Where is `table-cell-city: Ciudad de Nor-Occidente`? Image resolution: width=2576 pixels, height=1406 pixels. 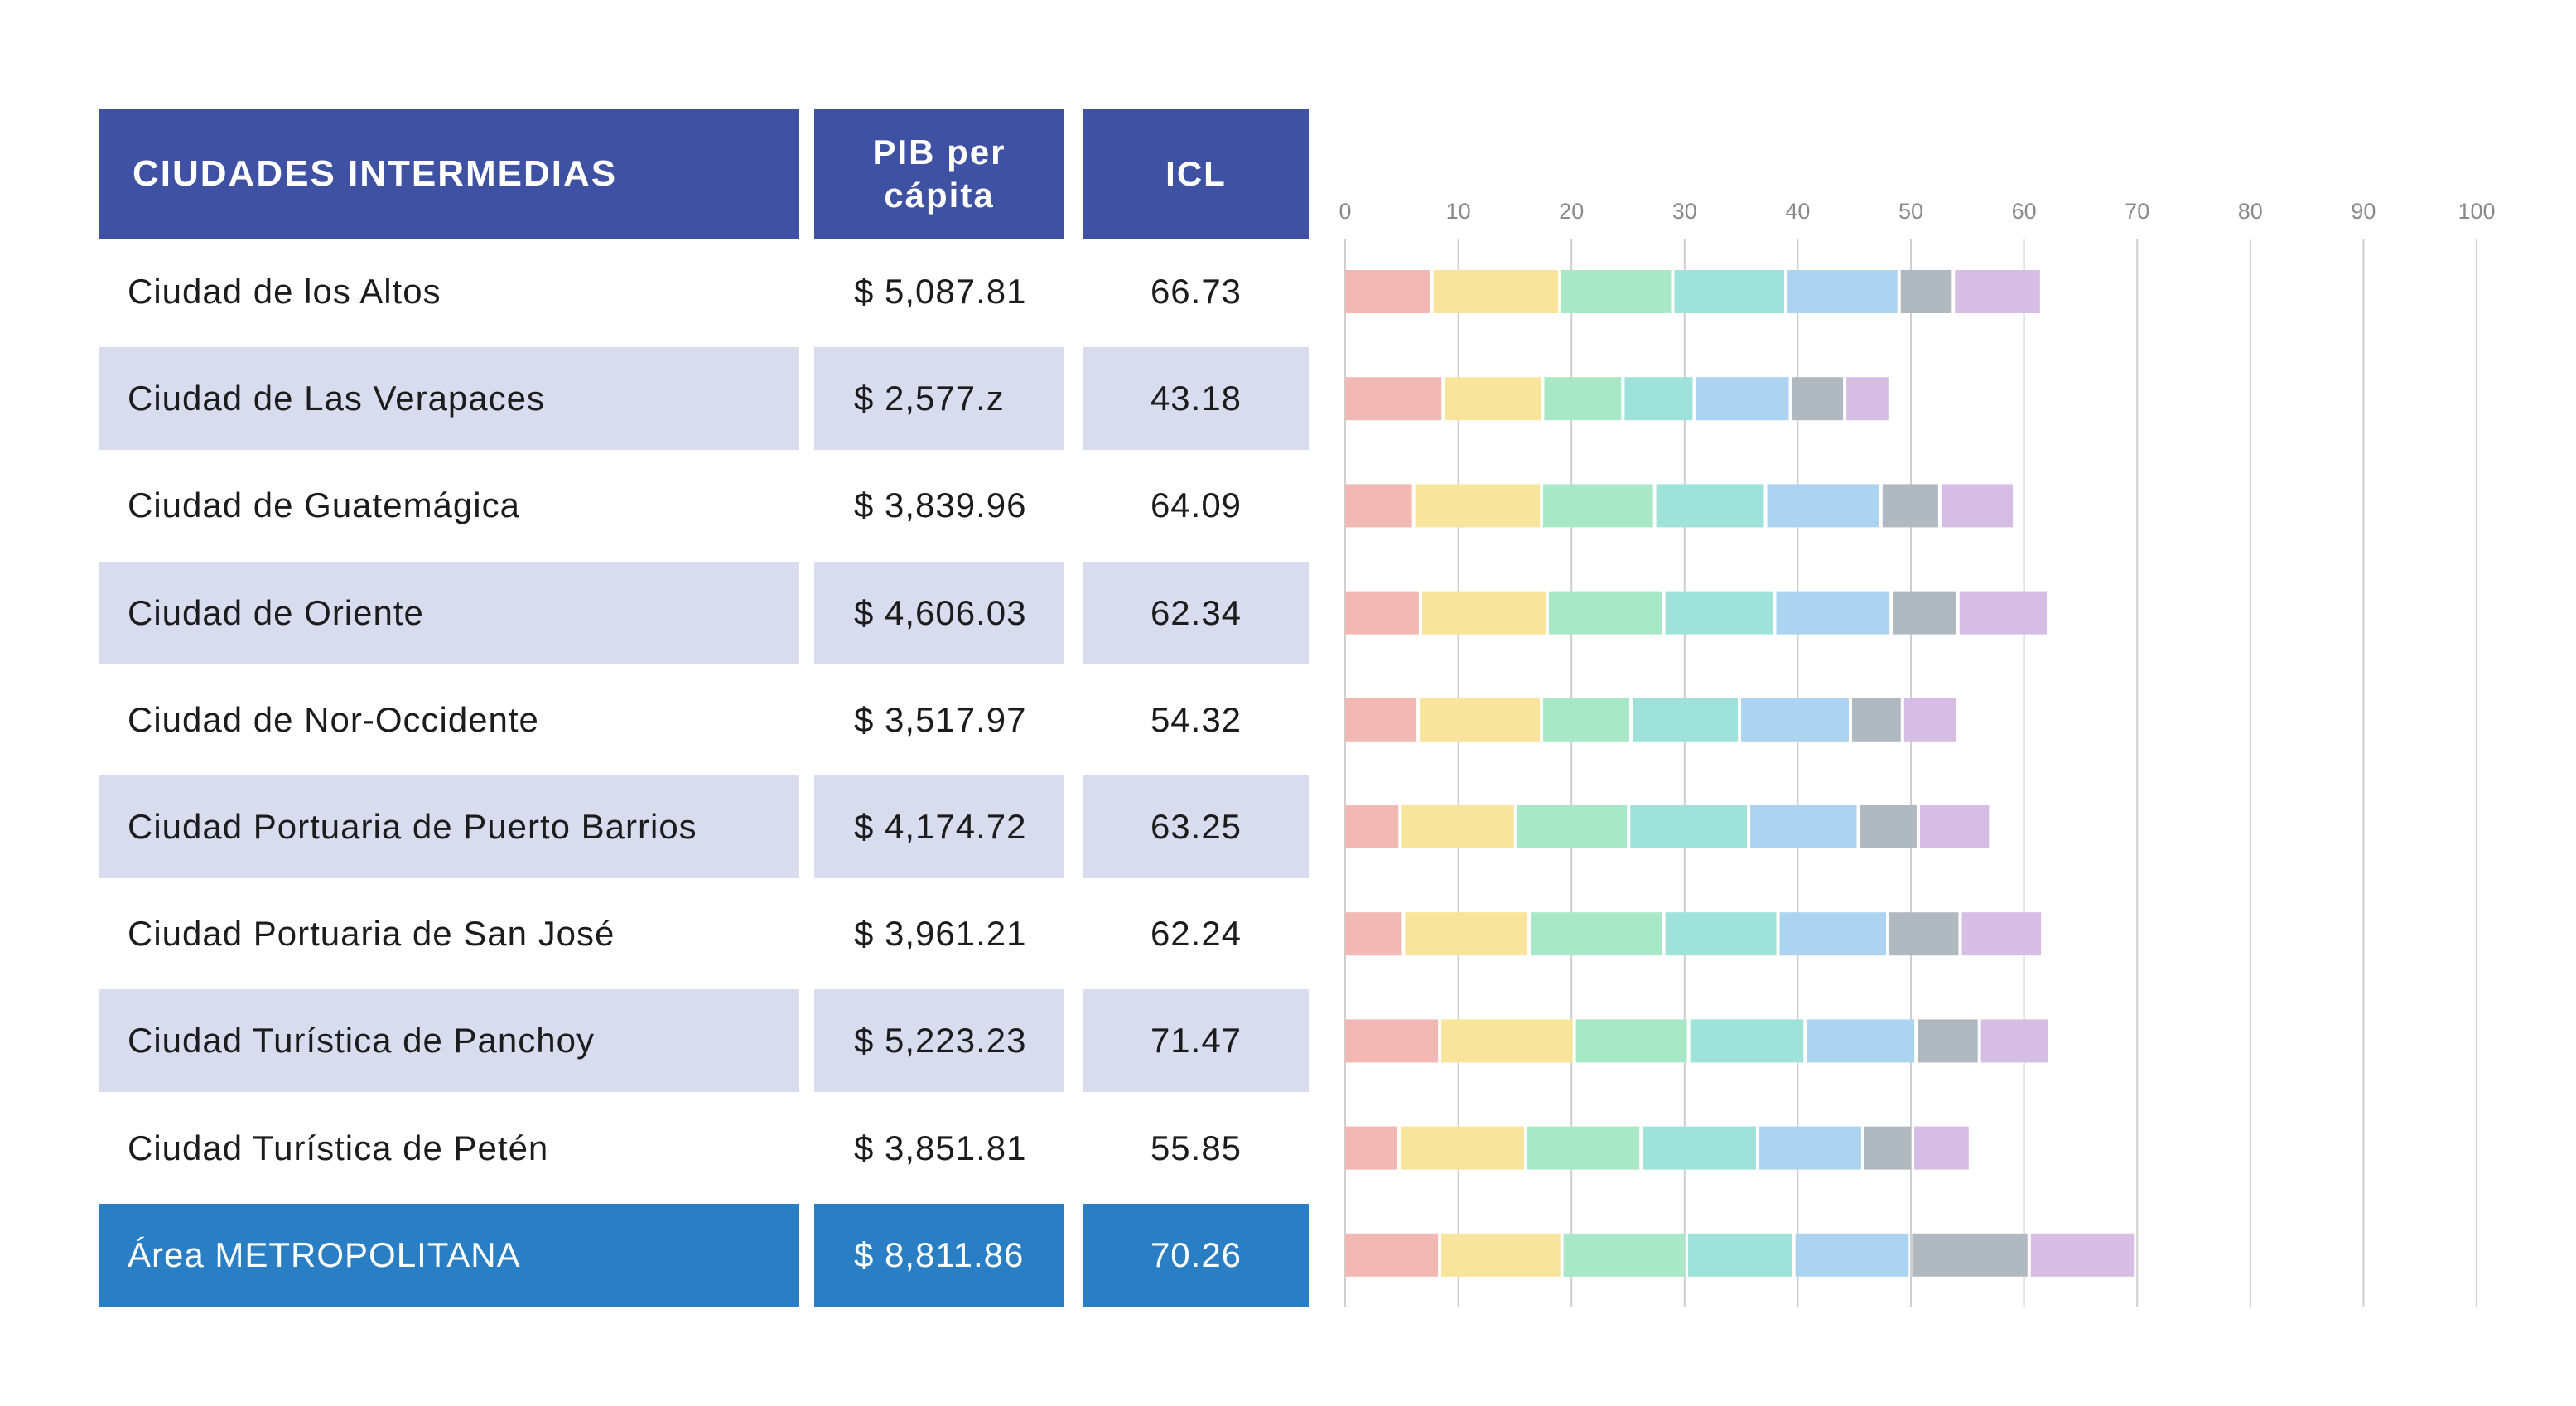
table-cell-city: Ciudad de Nor-Occidente is located at coordinates (333, 719).